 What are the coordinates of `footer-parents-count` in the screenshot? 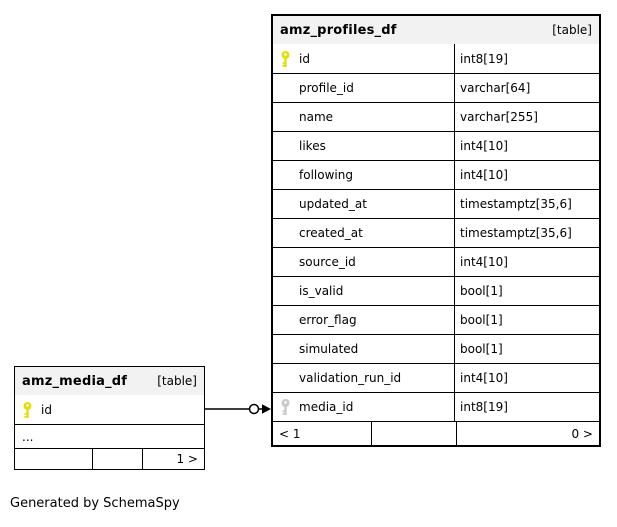 It's located at (54, 459).